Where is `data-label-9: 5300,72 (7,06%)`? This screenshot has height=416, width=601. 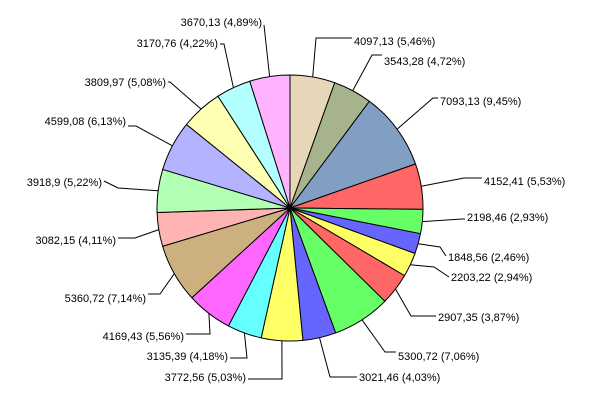 data-label-9: 5300,72 (7,06%) is located at coordinates (438, 357).